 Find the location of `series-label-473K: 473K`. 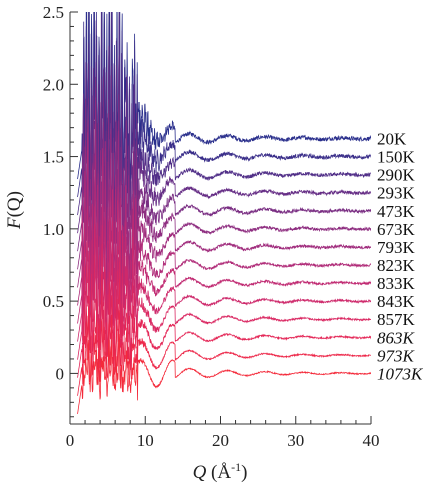

series-label-473K: 473K is located at coordinates (396, 211).